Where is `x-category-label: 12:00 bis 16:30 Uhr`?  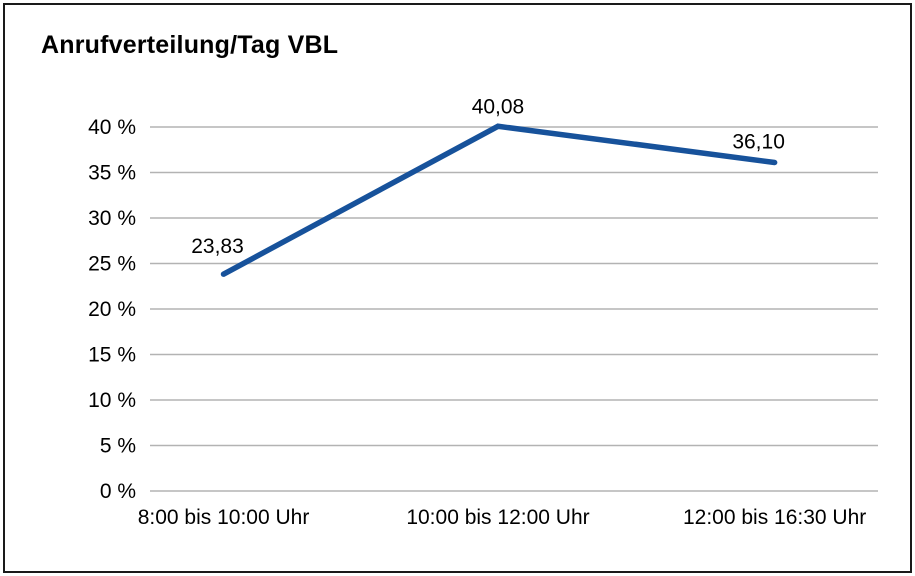 x-category-label: 12:00 bis 16:30 Uhr is located at coordinates (774, 517).